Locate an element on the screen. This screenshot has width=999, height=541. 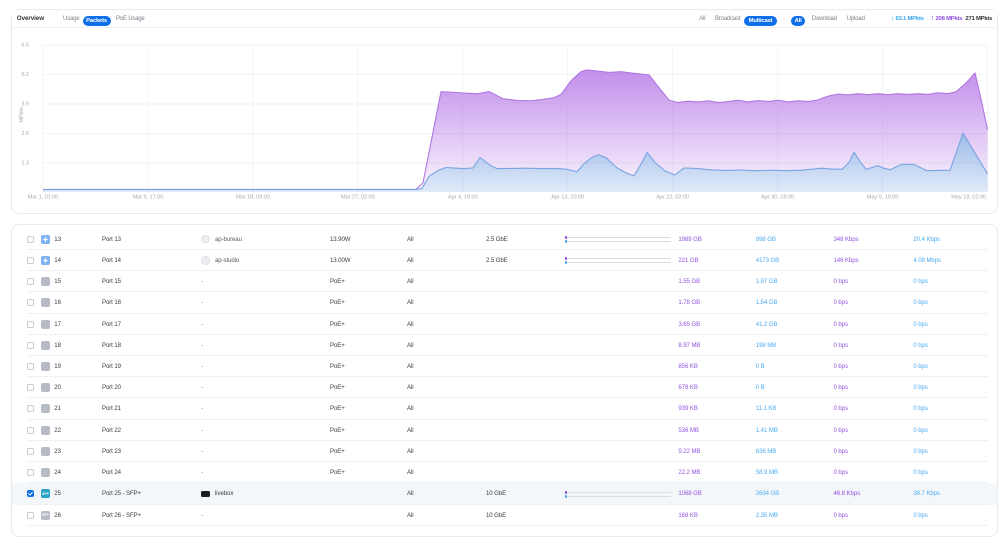
svg-text: 5.2 is located at coordinates (25, 75).